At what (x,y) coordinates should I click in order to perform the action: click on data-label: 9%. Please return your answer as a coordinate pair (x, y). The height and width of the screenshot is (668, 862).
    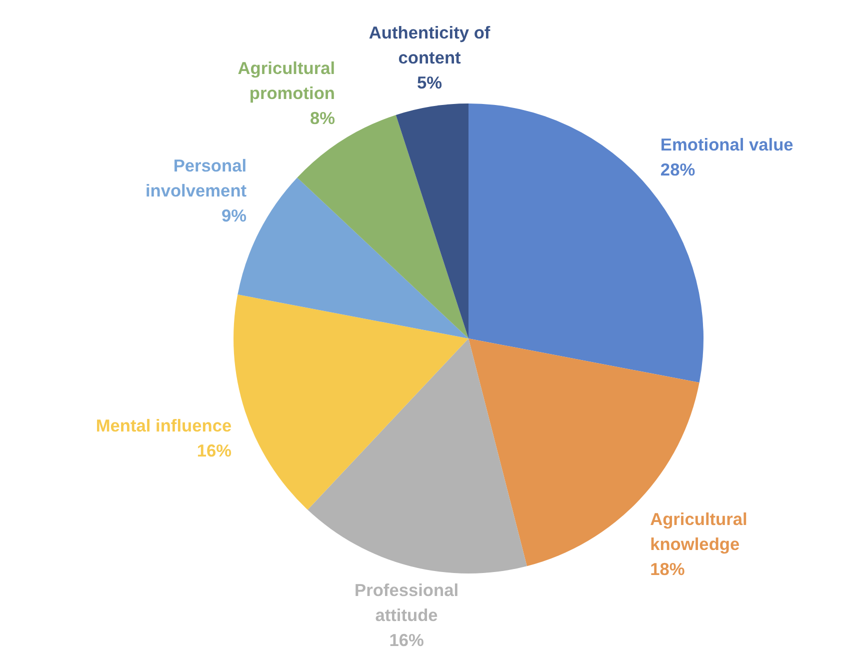
    Looking at the image, I should click on (234, 215).